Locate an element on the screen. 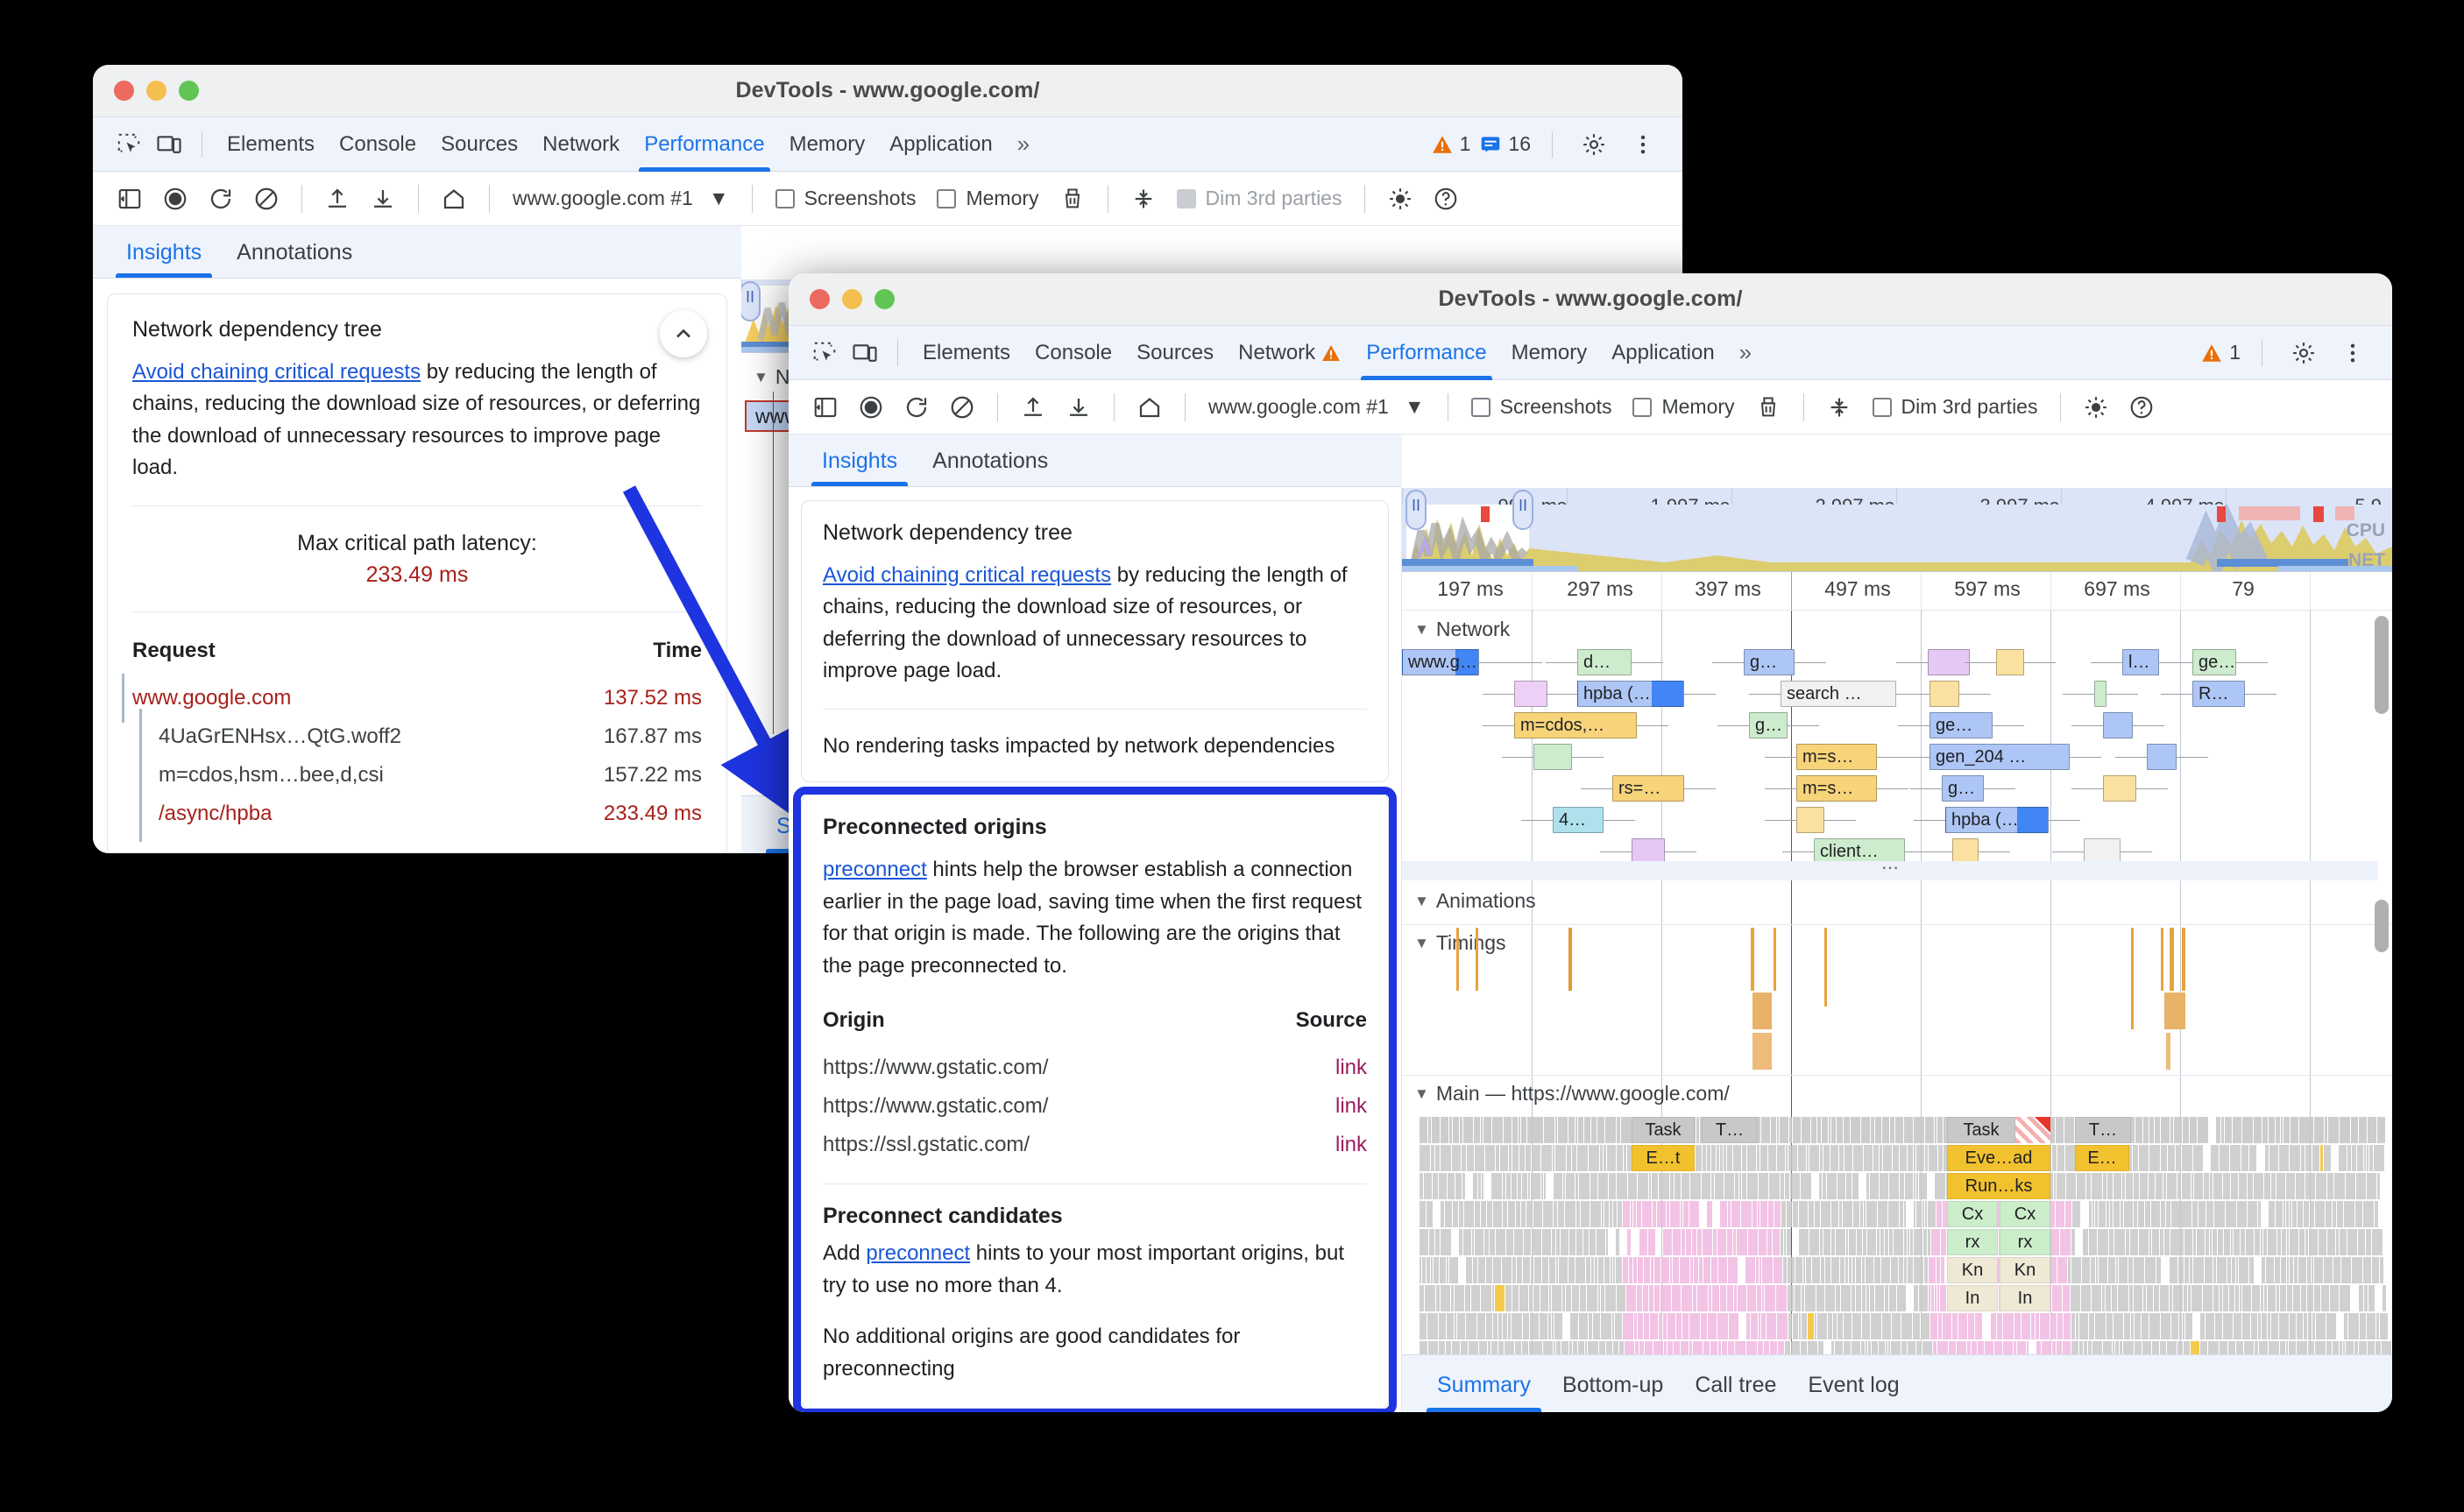 Image resolution: width=2464 pixels, height=1512 pixels. timings-track-bars is located at coordinates (1897, 1032).